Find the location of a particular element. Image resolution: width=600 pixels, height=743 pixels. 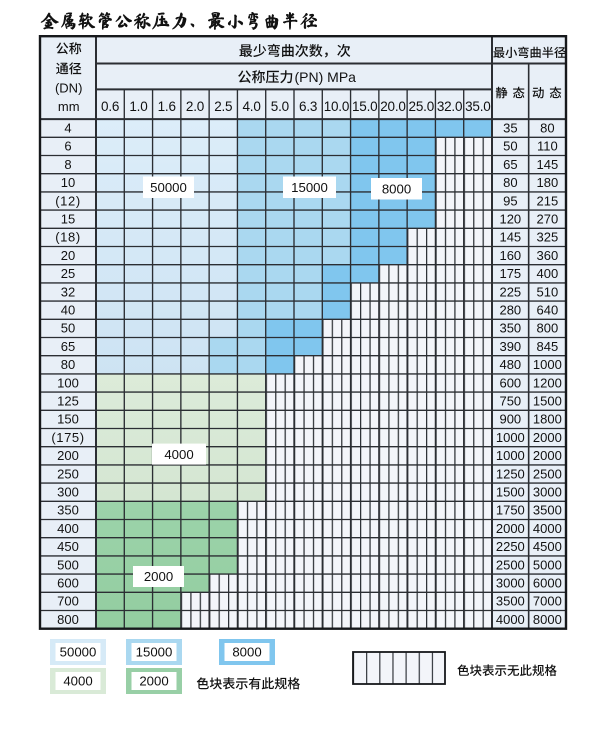

svg-text: 510 is located at coordinates (547, 291).